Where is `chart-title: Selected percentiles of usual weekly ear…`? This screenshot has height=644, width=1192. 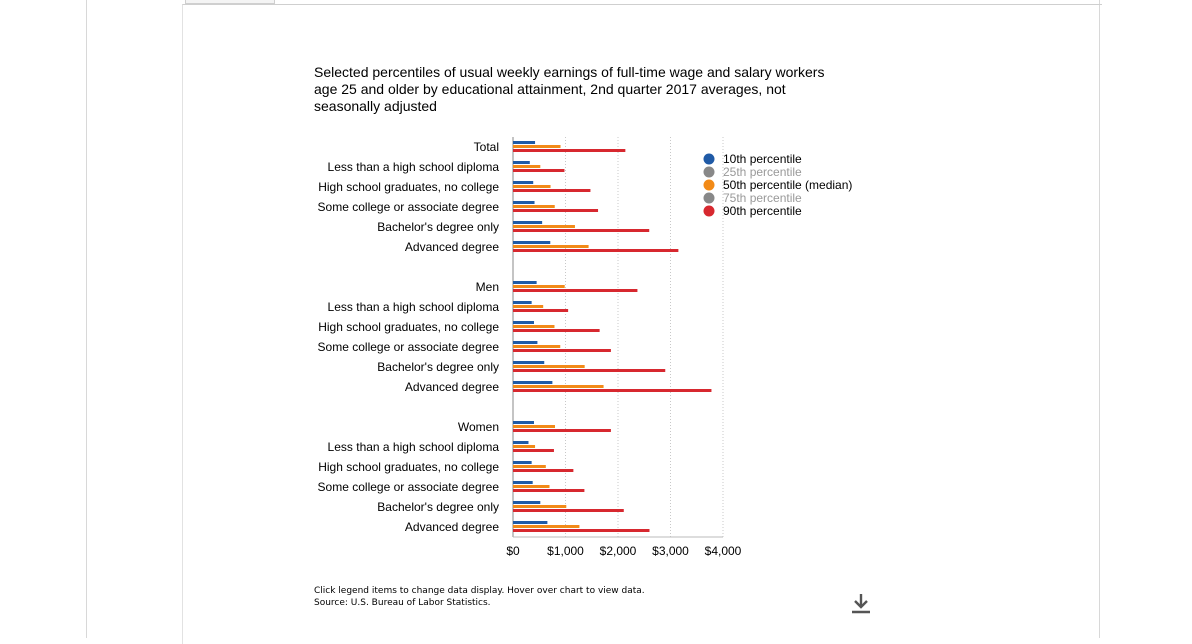 chart-title: Selected percentiles of usual weekly ear… is located at coordinates (569, 89).